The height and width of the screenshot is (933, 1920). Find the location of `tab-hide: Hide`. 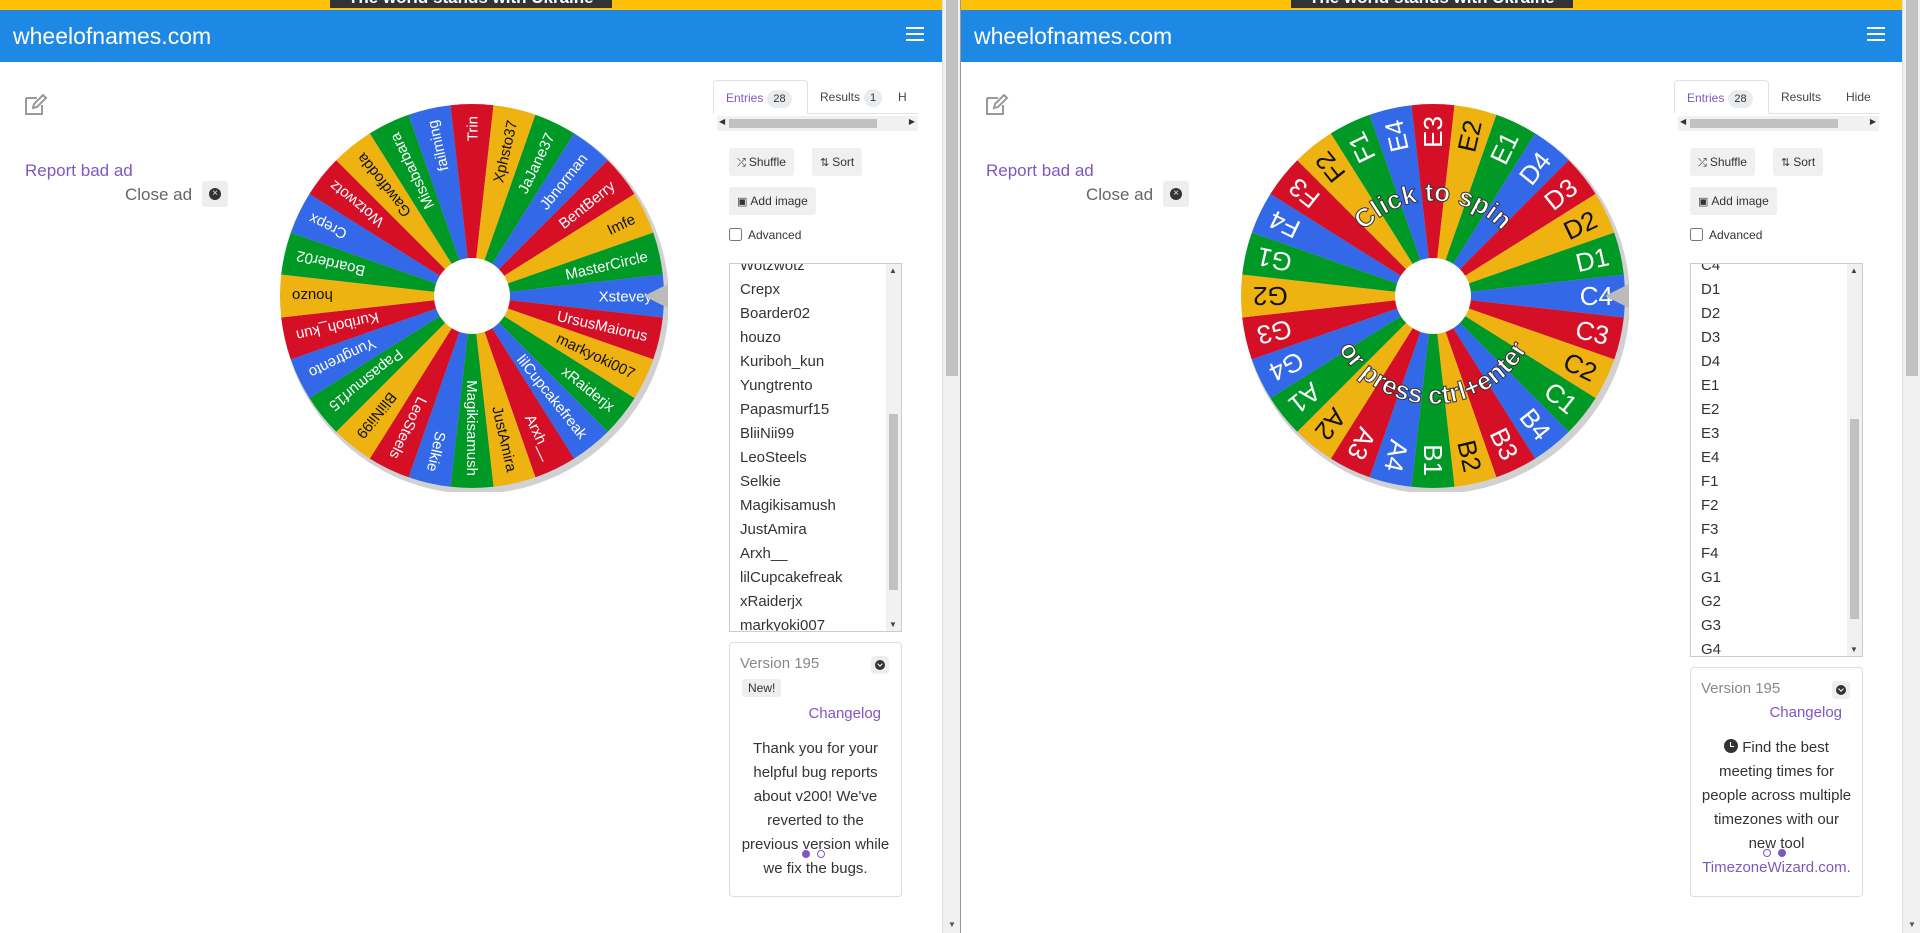

tab-hide: Hide is located at coordinates (1858, 97).